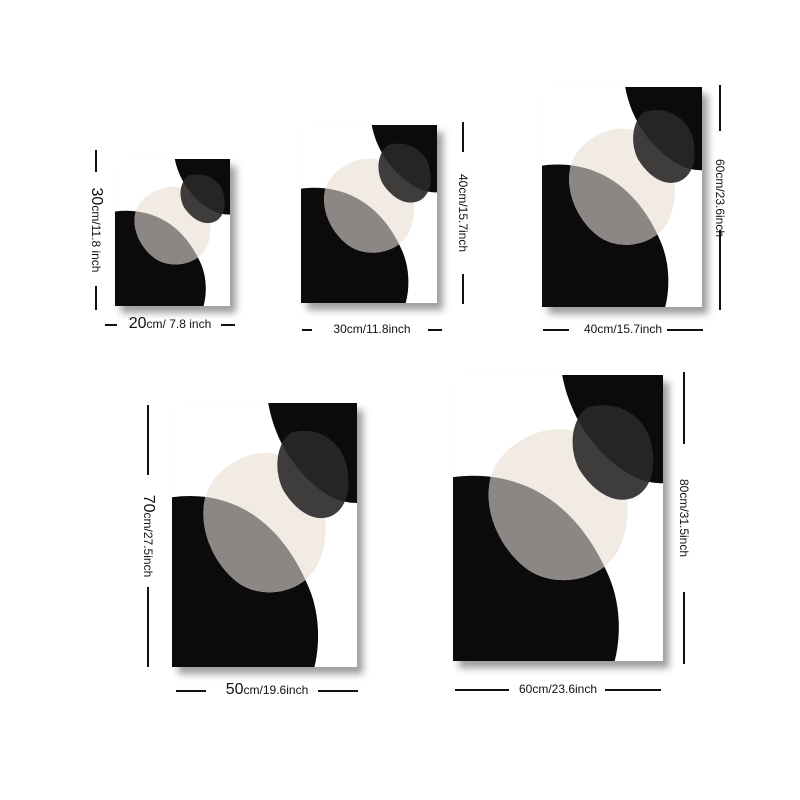 The image size is (800, 800). Describe the element at coordinates (264, 535) in the screenshot. I see `poster-50x70` at that location.